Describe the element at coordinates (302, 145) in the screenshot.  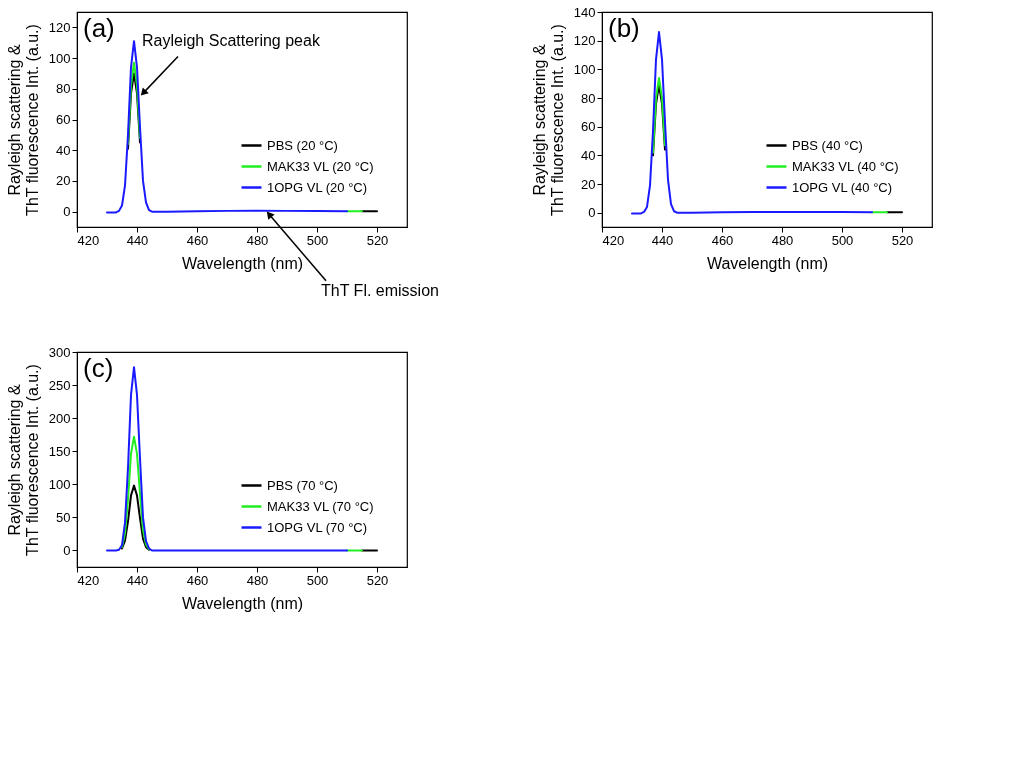
I see `legend-label: PBS (20 °C)` at that location.